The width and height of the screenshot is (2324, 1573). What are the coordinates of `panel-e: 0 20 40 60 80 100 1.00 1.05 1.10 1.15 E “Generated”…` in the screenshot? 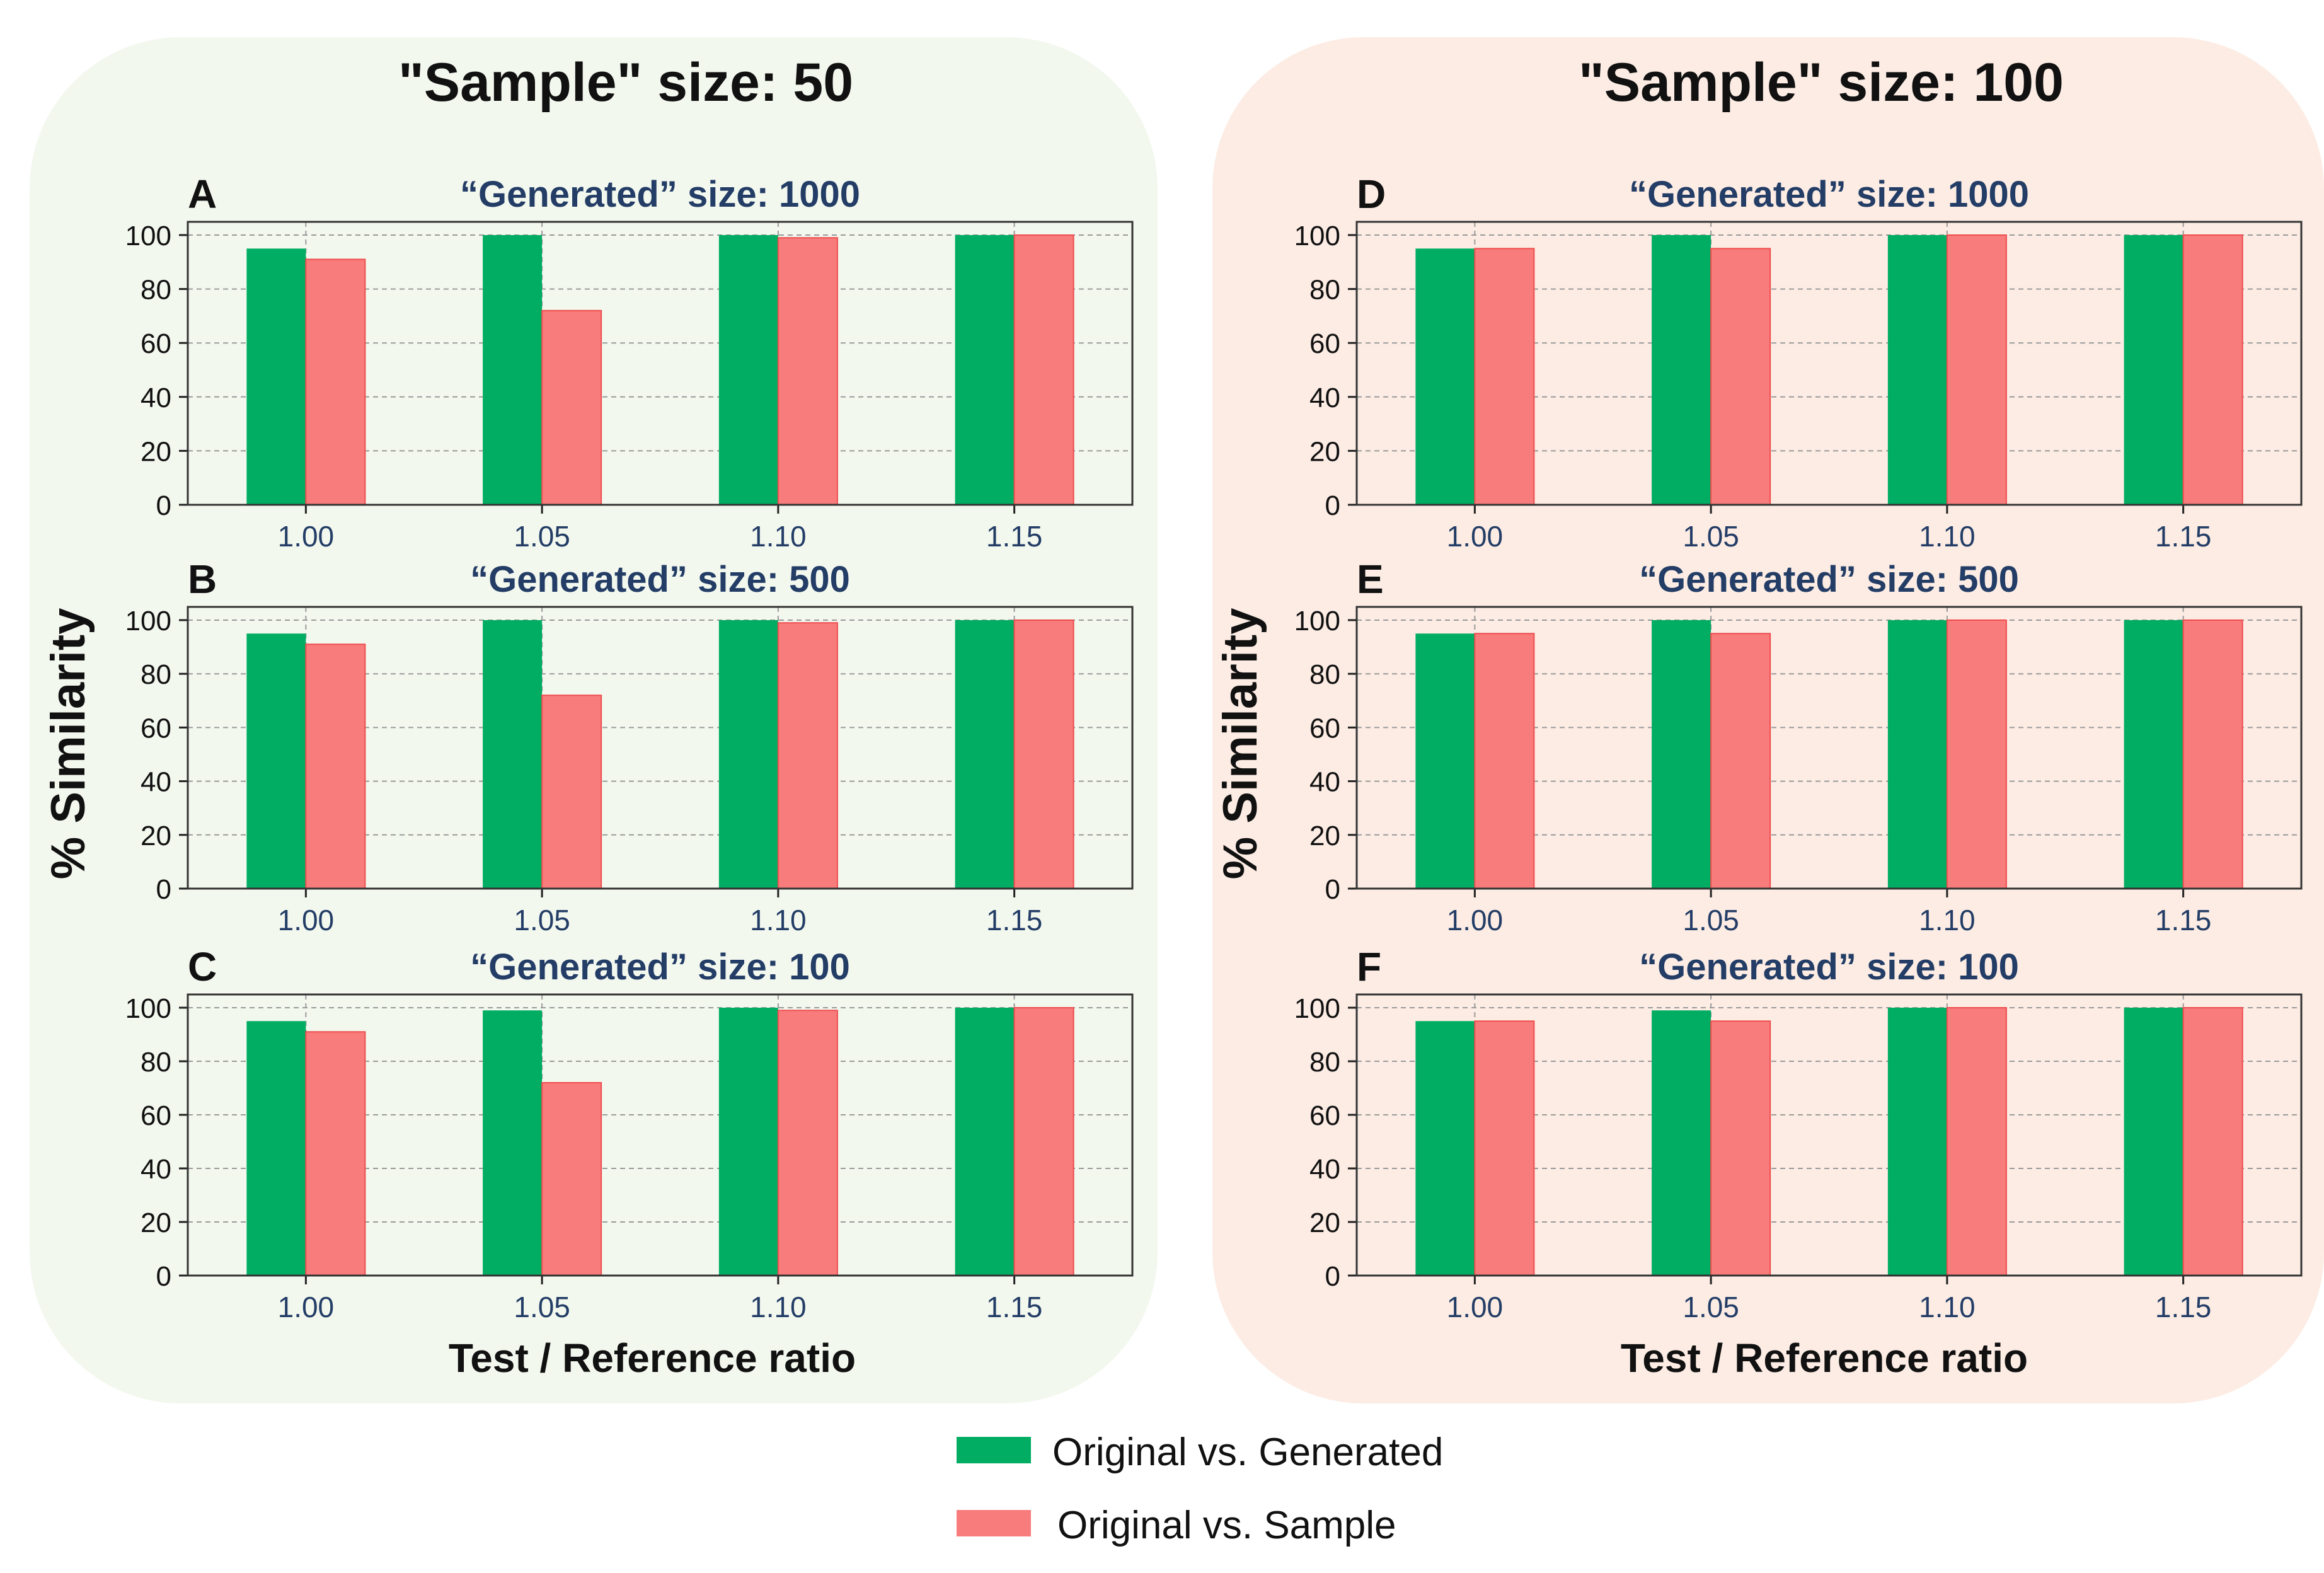 It's located at (1798, 746).